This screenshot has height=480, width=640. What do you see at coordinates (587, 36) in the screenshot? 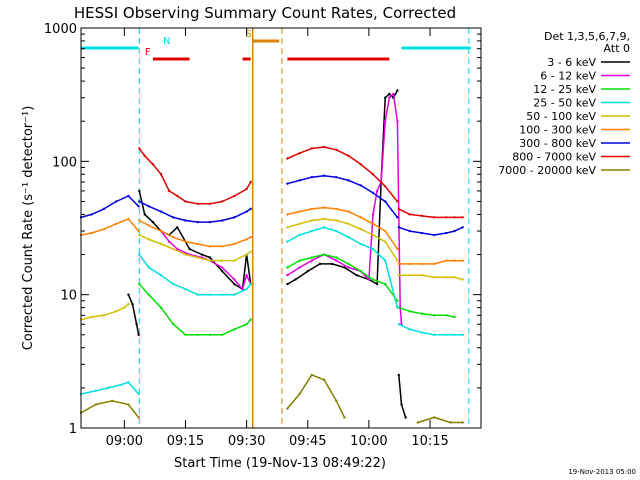
I see `legend-header-line-1: Det 1,3,5,6,7,9,` at bounding box center [587, 36].